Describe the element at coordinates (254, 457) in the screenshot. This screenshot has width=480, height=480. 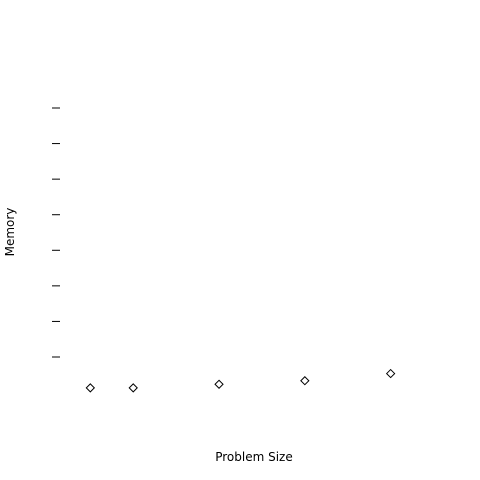
I see `x-axis-label: Problem Size` at that location.